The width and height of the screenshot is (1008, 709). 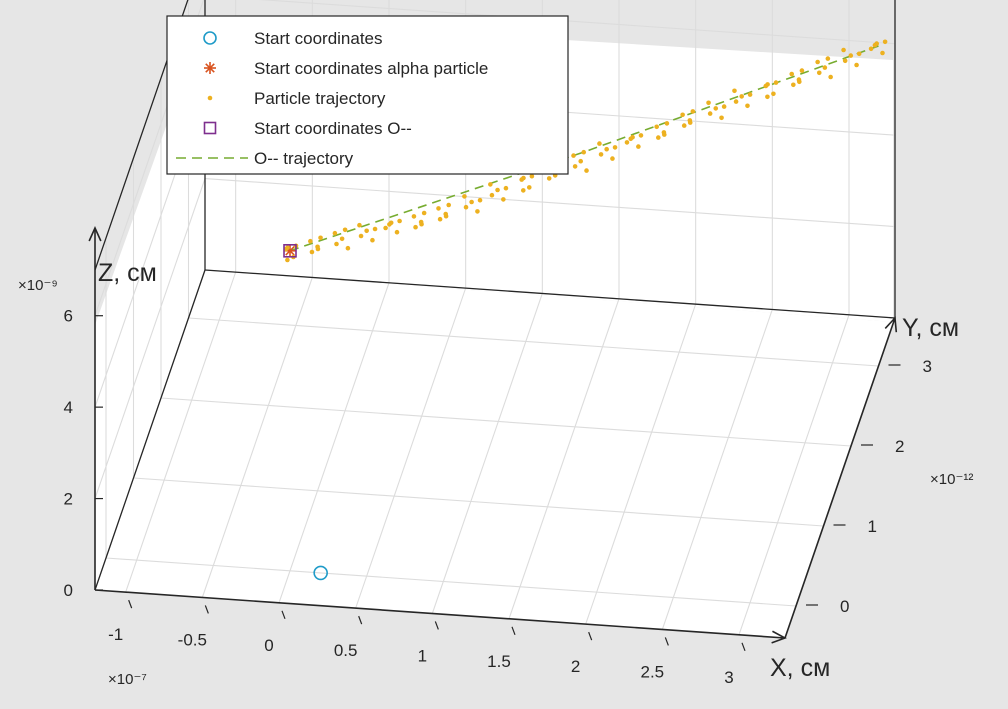 What do you see at coordinates (951, 479) in the screenshot?
I see `y-exponent-label: ×10⁻¹²` at bounding box center [951, 479].